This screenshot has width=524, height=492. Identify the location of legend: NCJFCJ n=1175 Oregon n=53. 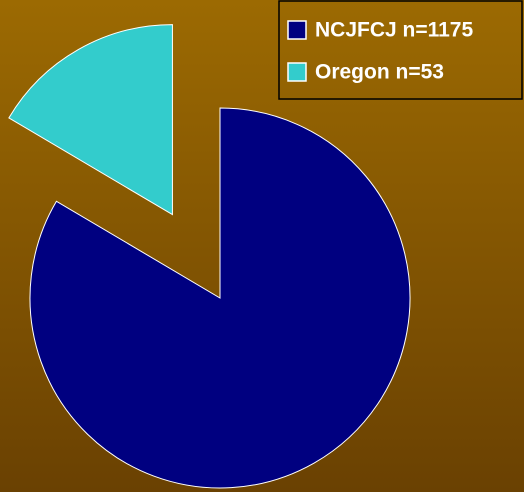
(400, 50).